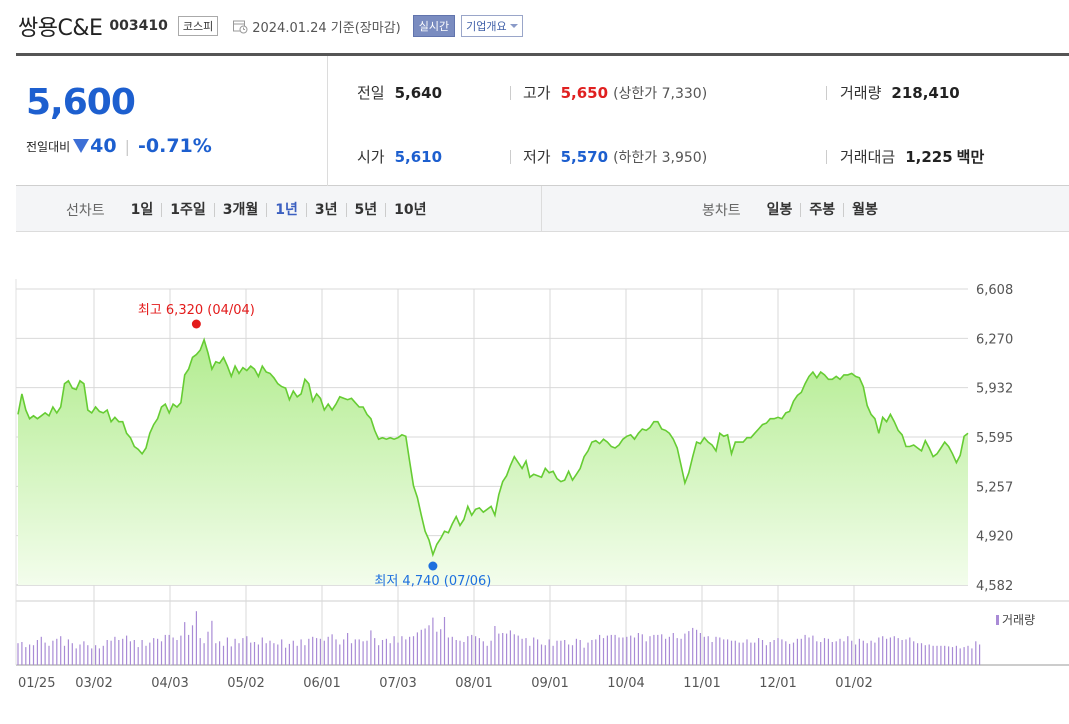  I want to click on x-tick-label: 12/01, so click(777, 683).